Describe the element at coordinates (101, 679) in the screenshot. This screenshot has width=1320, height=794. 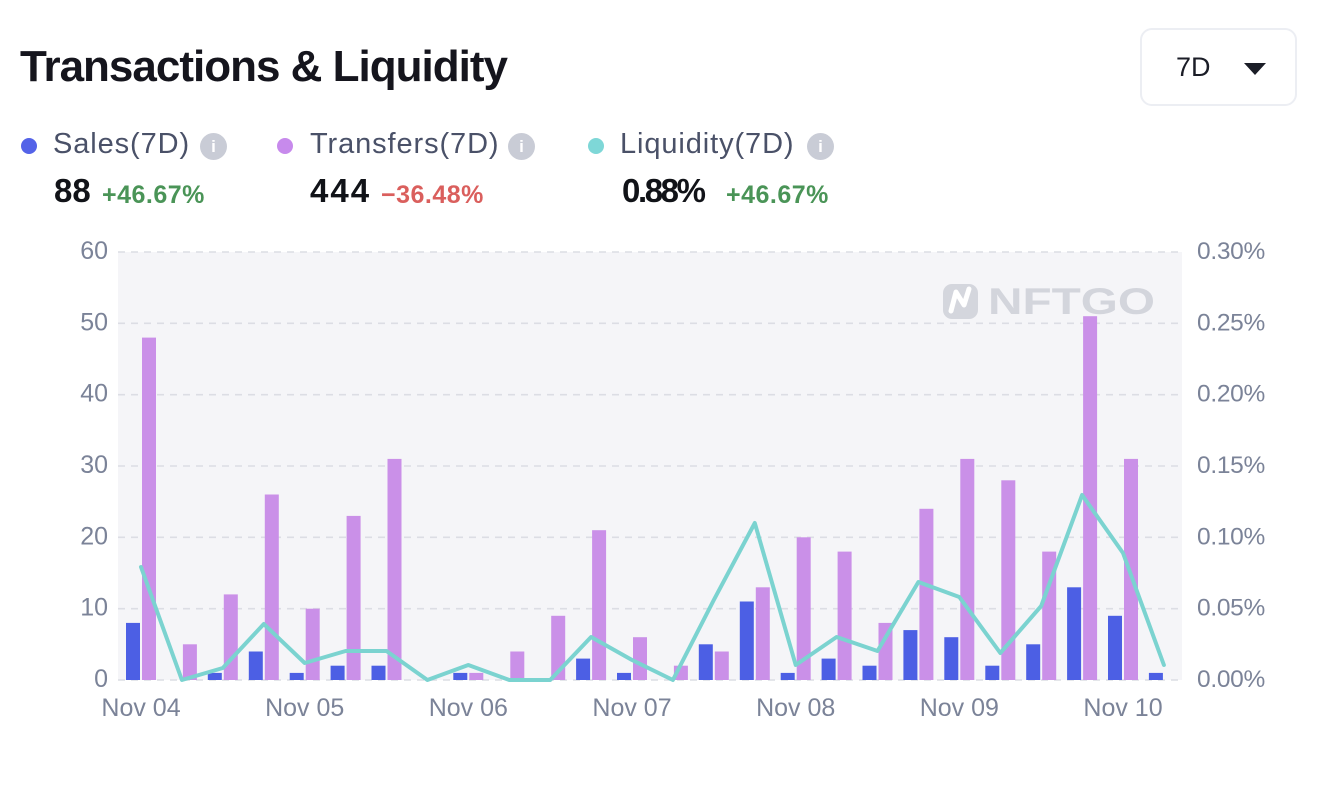
I see `svg-text: 0` at that location.